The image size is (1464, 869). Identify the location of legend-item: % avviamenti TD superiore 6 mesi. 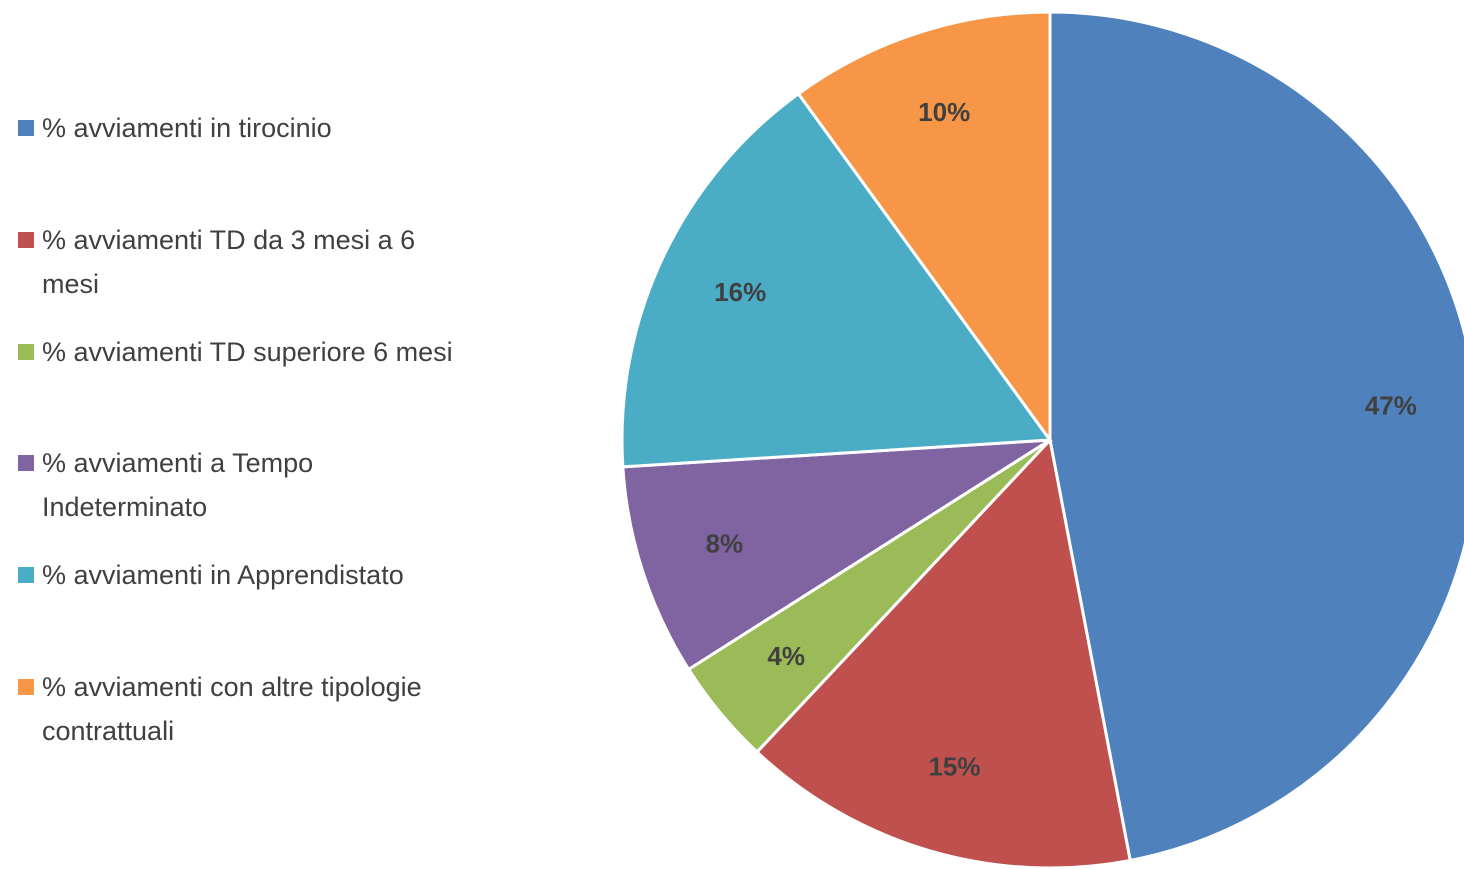
(380, 352).